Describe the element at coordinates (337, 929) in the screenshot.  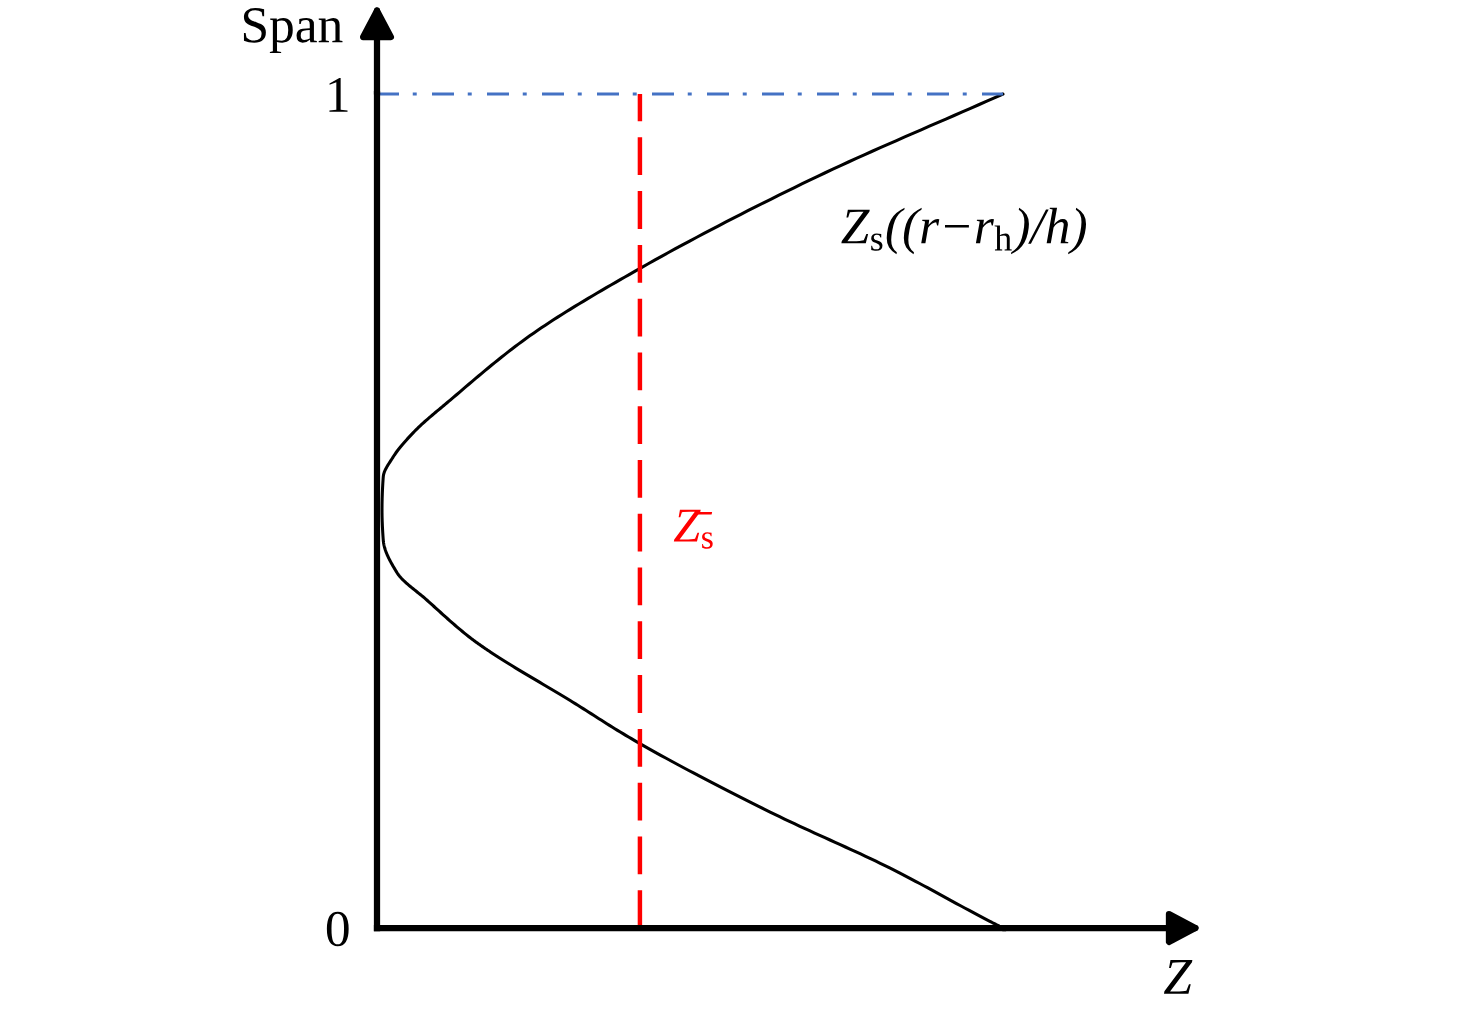
I see `y-tick-label: 0` at that location.